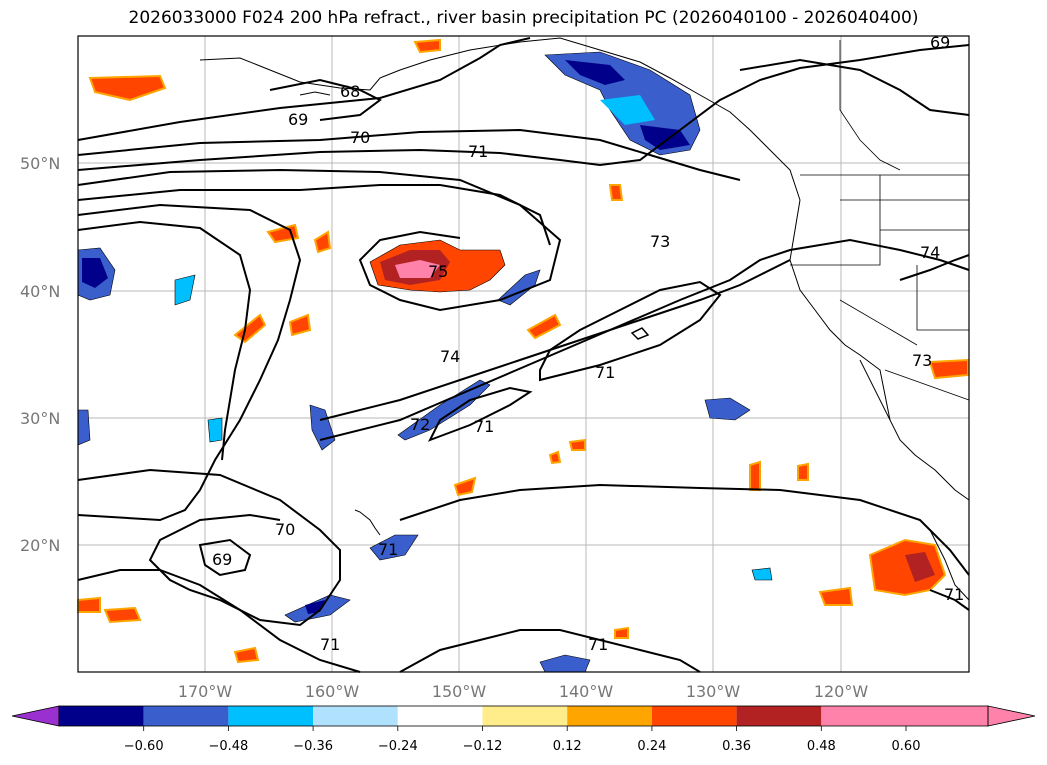 This screenshot has height=765, width=1047. What do you see at coordinates (40, 418) in the screenshot?
I see `lat-label-30n: 30°N` at bounding box center [40, 418].